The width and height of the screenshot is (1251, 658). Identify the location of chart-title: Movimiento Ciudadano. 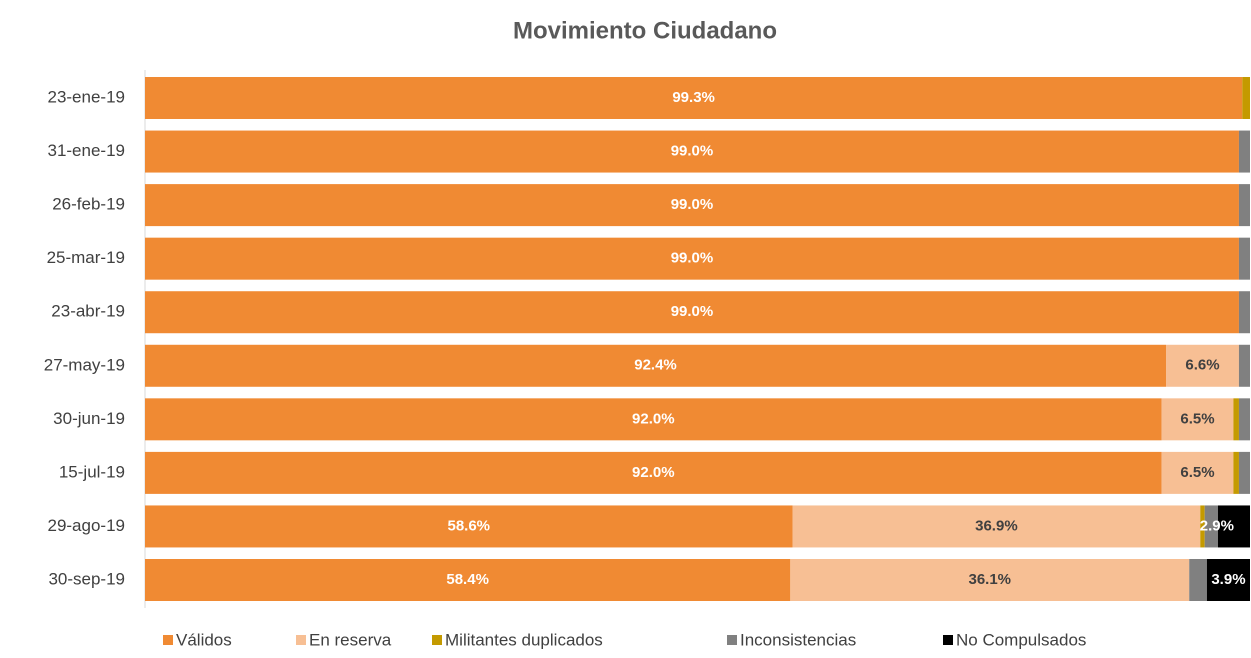
(645, 30).